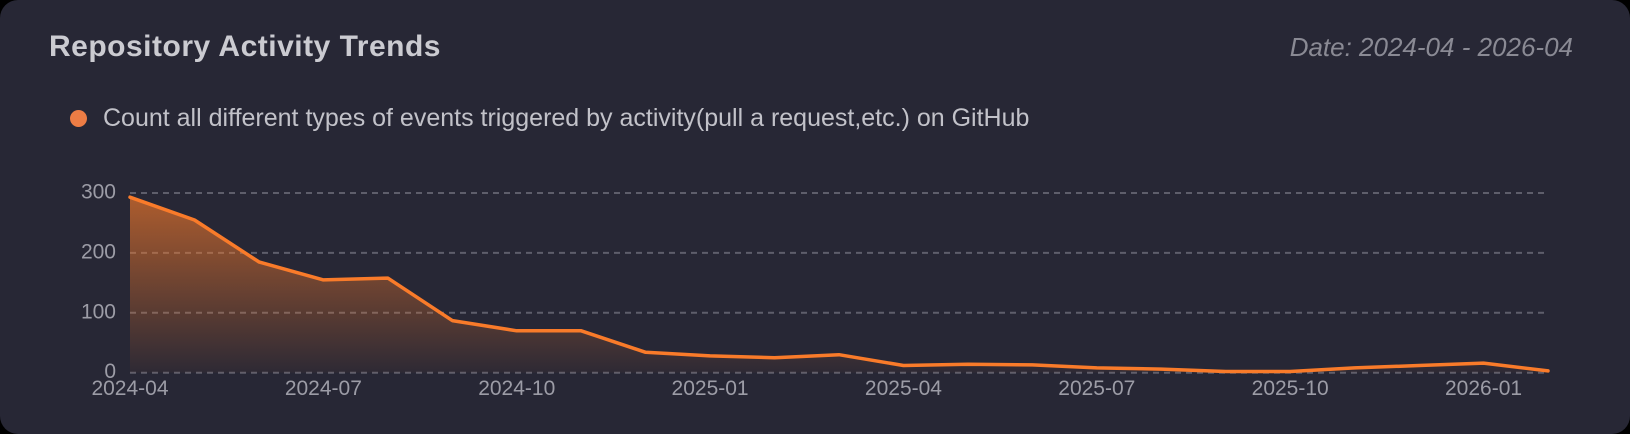 The height and width of the screenshot is (434, 1630). What do you see at coordinates (1096, 388) in the screenshot?
I see `x-tick-label: 2025-07` at bounding box center [1096, 388].